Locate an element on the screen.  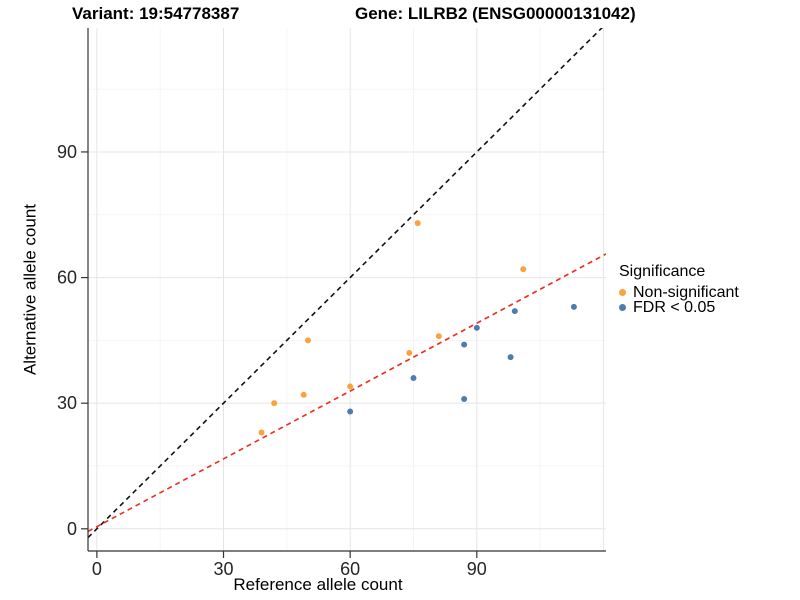
y-tick-label: 30 is located at coordinates (67, 403).